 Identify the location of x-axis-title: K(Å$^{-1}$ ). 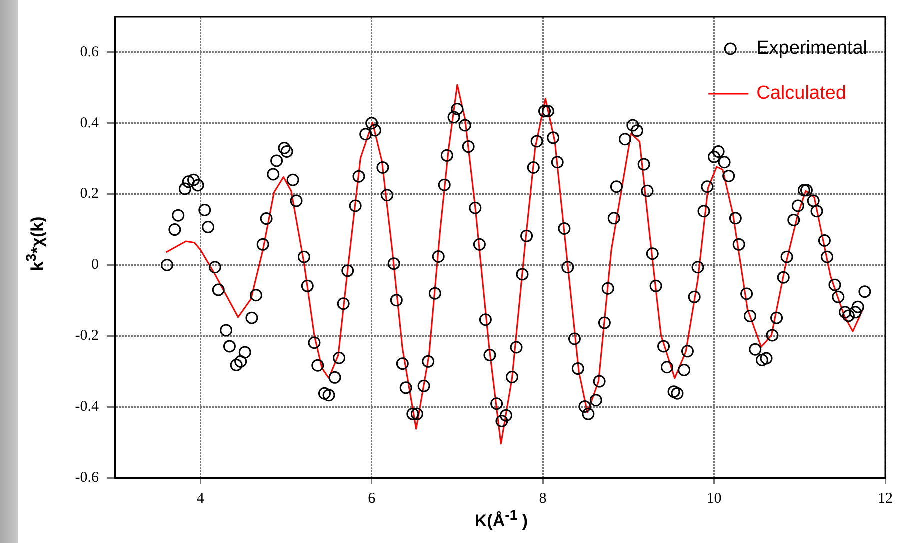
(502, 520).